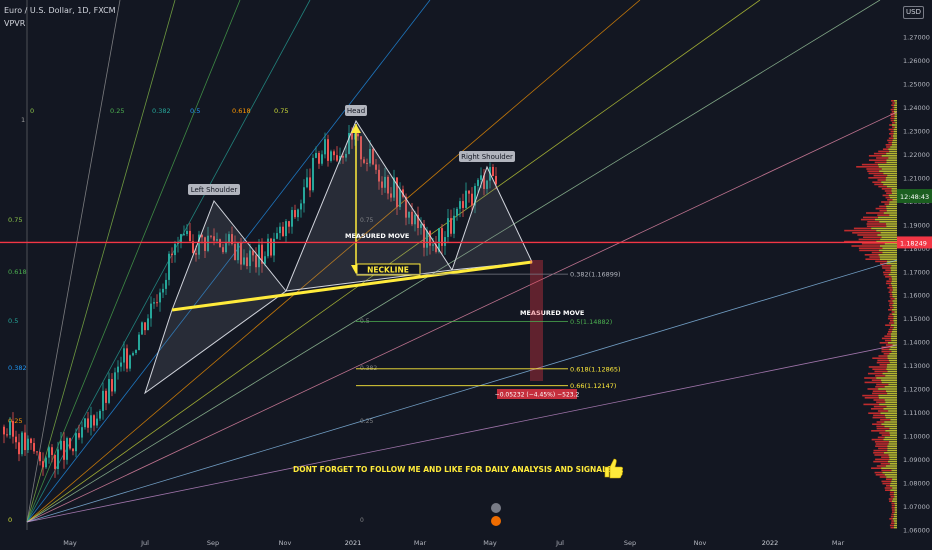 This screenshot has height=550, width=932. What do you see at coordinates (913, 12) in the screenshot?
I see `currency-badge: USD` at bounding box center [913, 12].